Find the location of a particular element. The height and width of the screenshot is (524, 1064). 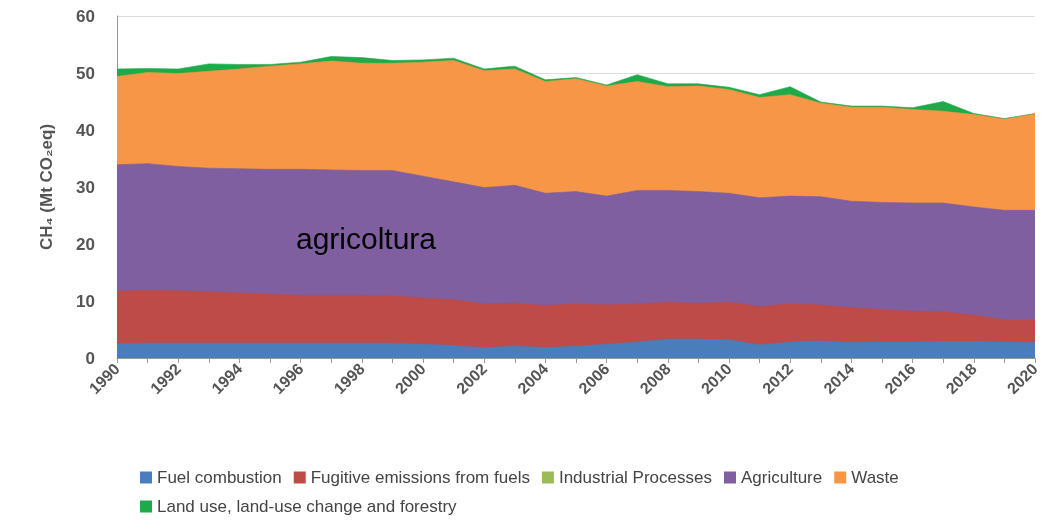

y-tick-label: 30 is located at coordinates (85, 187).